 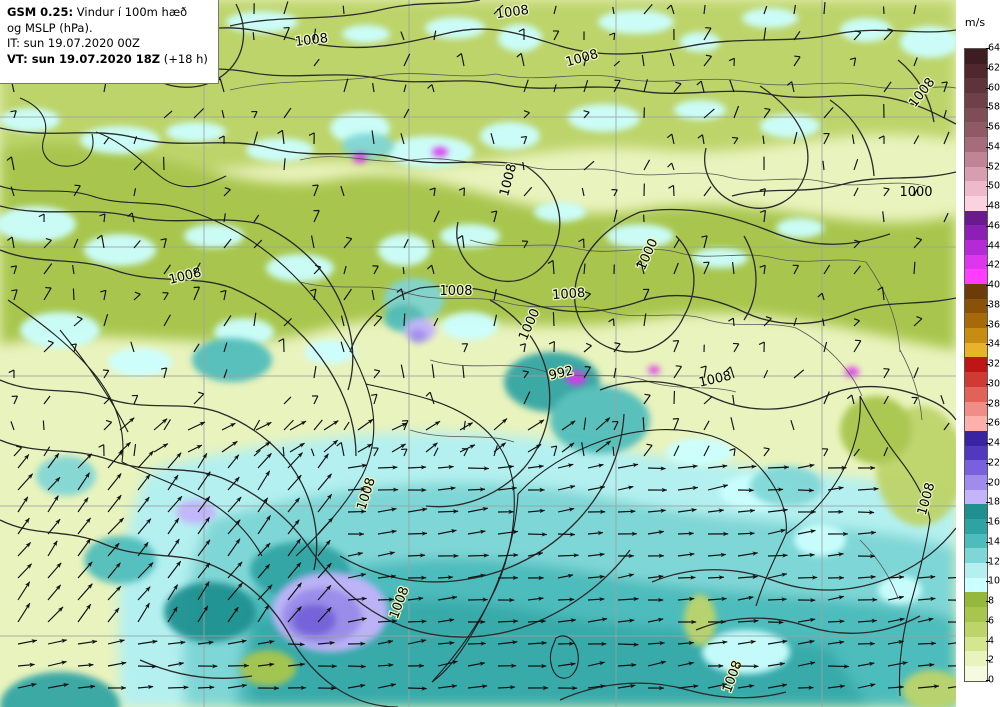 I want to click on isobar-label: 1008, so click(x=455, y=291).